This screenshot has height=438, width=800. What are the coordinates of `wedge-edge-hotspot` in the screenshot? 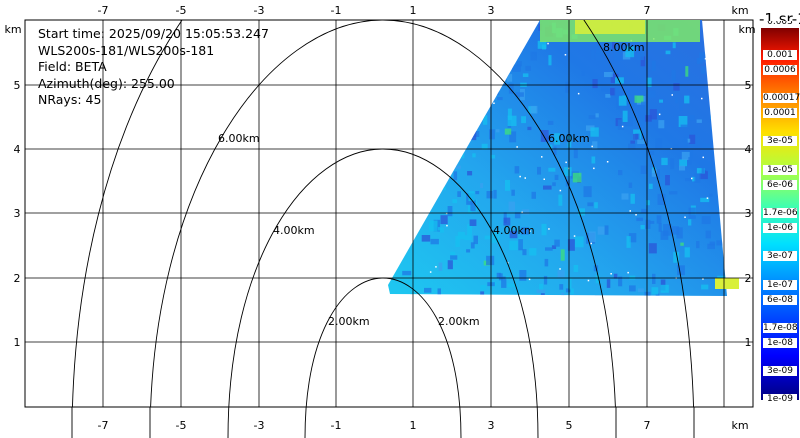 It's located at (727, 283).